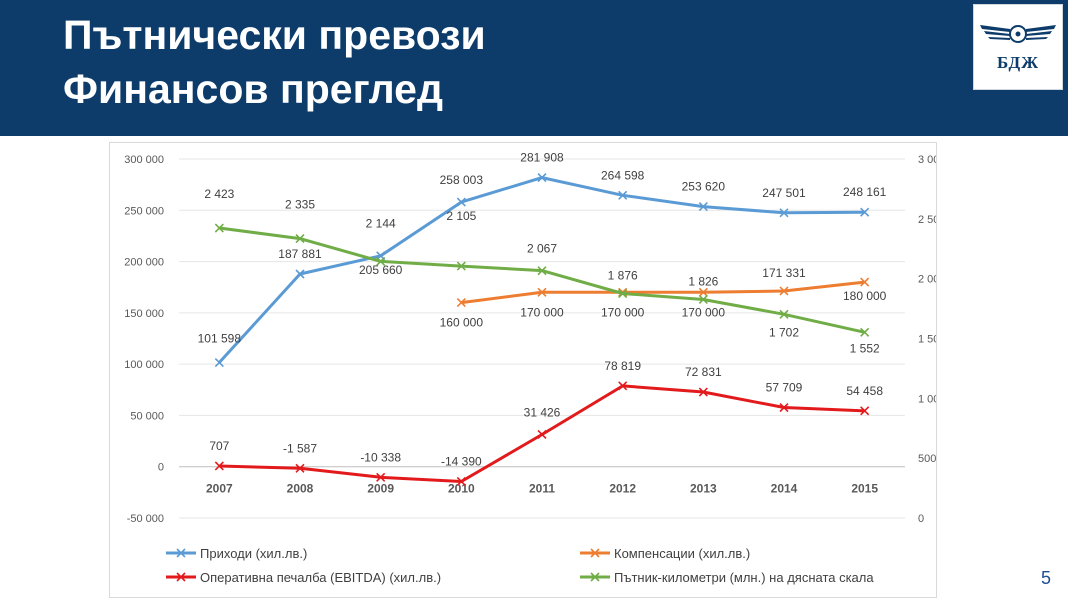 The height and width of the screenshot is (600, 1068). I want to click on legend-label: Оперативна печалба (EBITDA) (хил.лв.), so click(320, 577).